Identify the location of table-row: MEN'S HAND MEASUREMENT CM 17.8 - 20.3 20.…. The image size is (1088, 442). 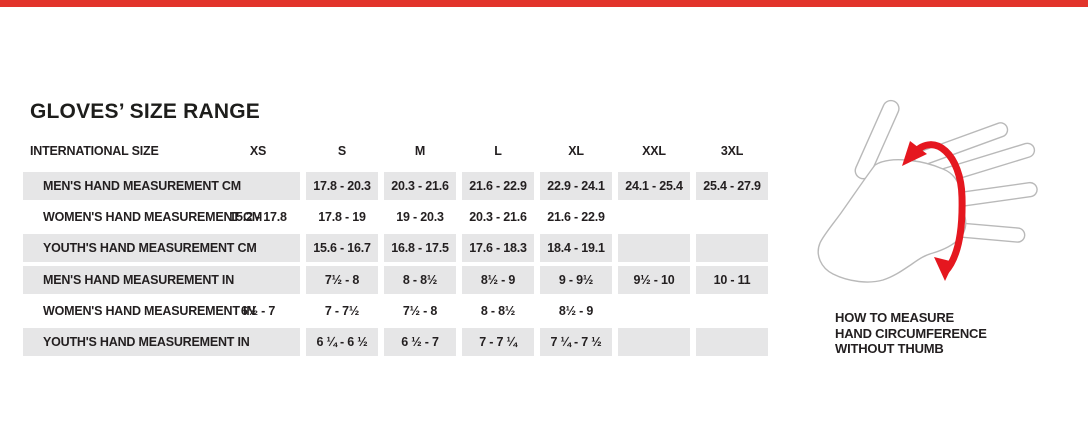
(401, 186).